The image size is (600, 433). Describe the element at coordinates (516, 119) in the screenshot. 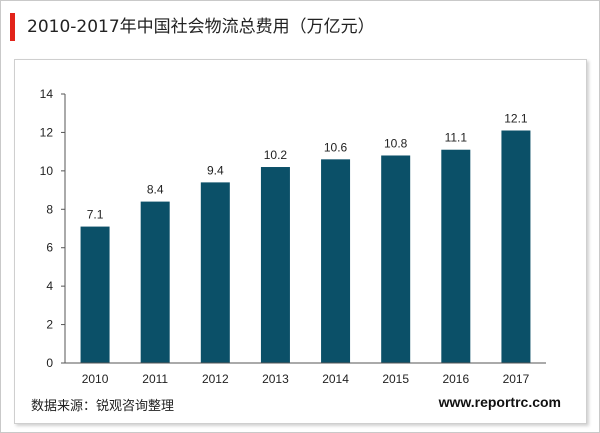

I see `data-label-2017: 12.1` at that location.